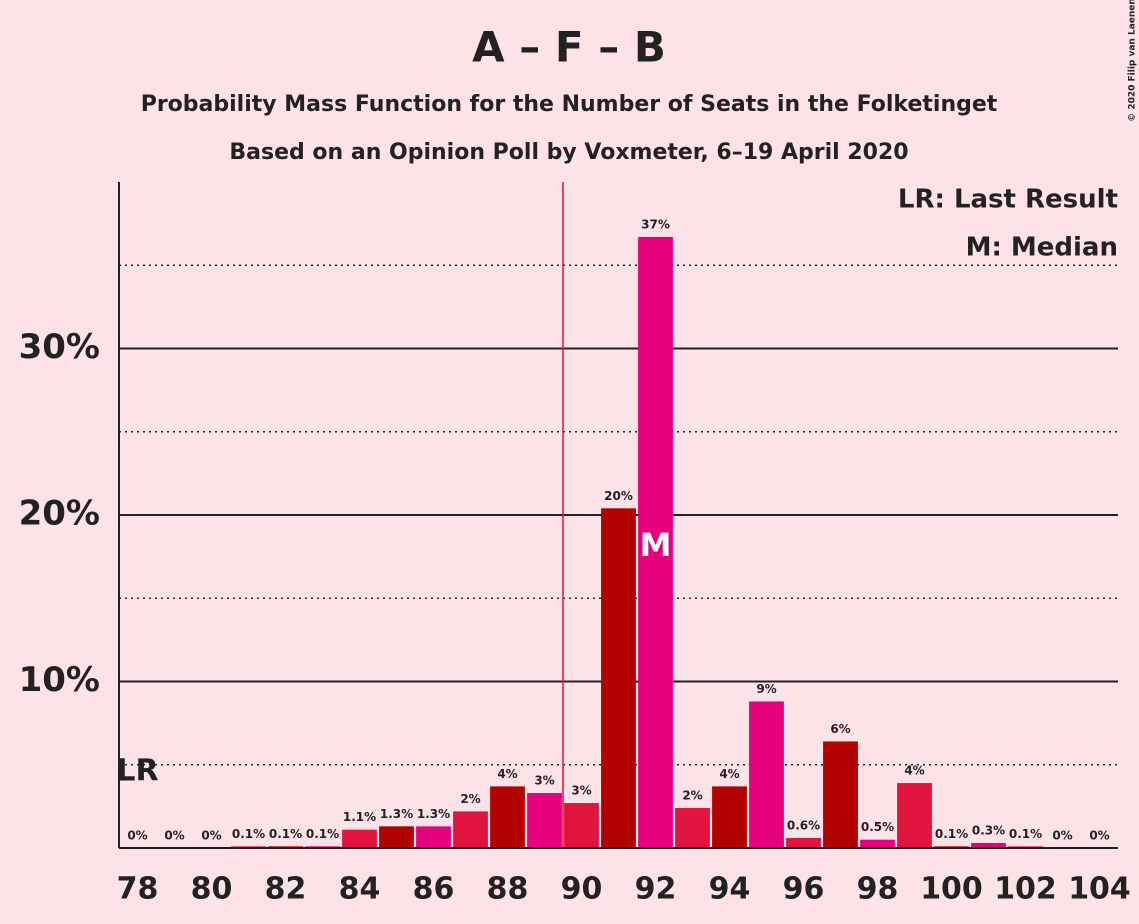 The width and height of the screenshot is (1139, 924). Describe the element at coordinates (1008, 200) in the screenshot. I see `legend-entry: LR: Last Result` at that location.